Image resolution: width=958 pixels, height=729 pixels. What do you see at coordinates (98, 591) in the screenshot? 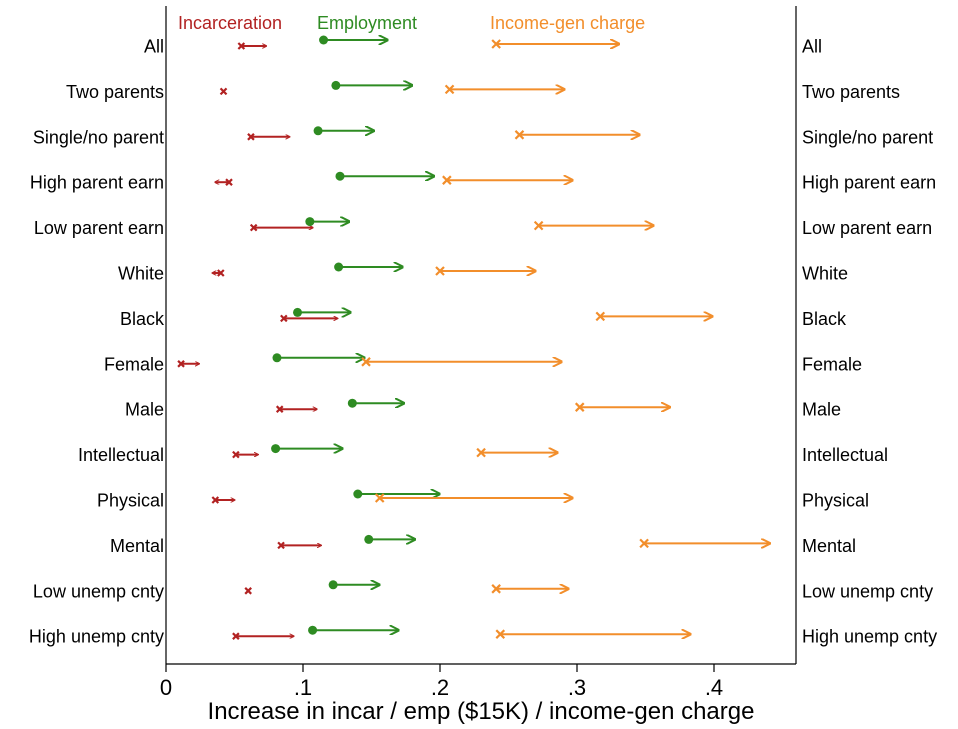
I see `category-label-left: Low unemp cnty` at bounding box center [98, 591].